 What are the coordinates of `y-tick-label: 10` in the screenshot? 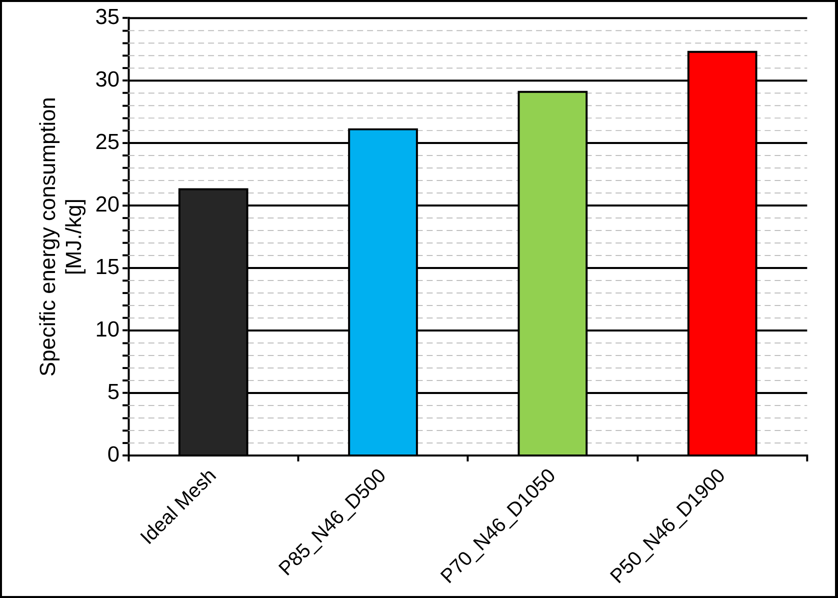 It's located at (107, 329).